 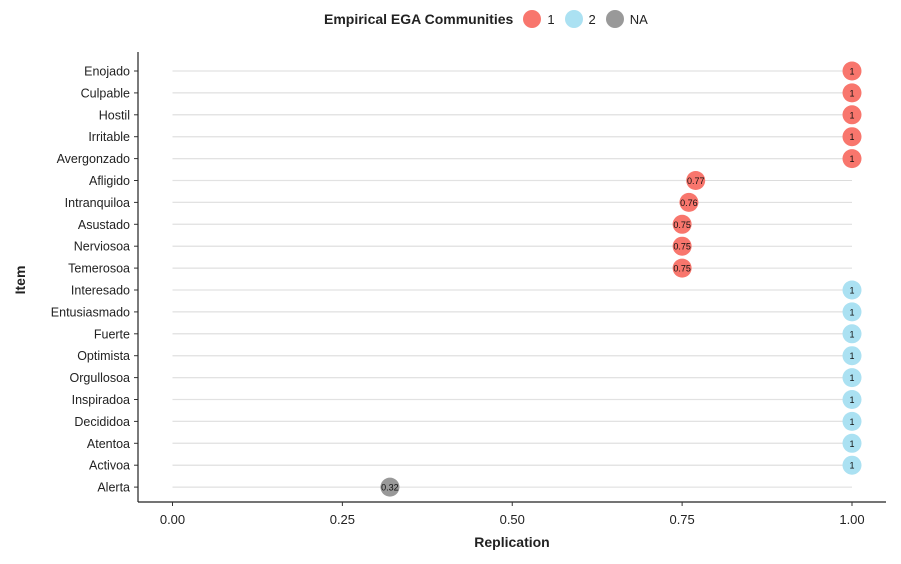 I want to click on legend-item-1: 1, so click(x=539, y=19).